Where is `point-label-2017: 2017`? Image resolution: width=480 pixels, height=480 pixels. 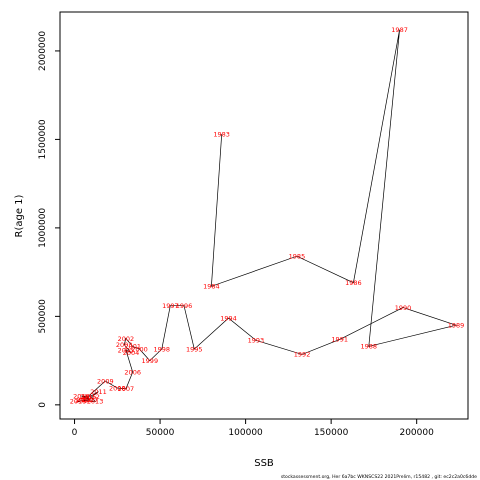 point-label-2017: 2017 is located at coordinates (90, 400).